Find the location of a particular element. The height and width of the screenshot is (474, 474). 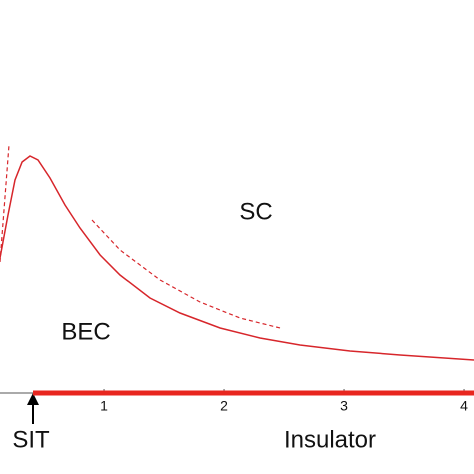

x-tick-label: 3 is located at coordinates (344, 406).